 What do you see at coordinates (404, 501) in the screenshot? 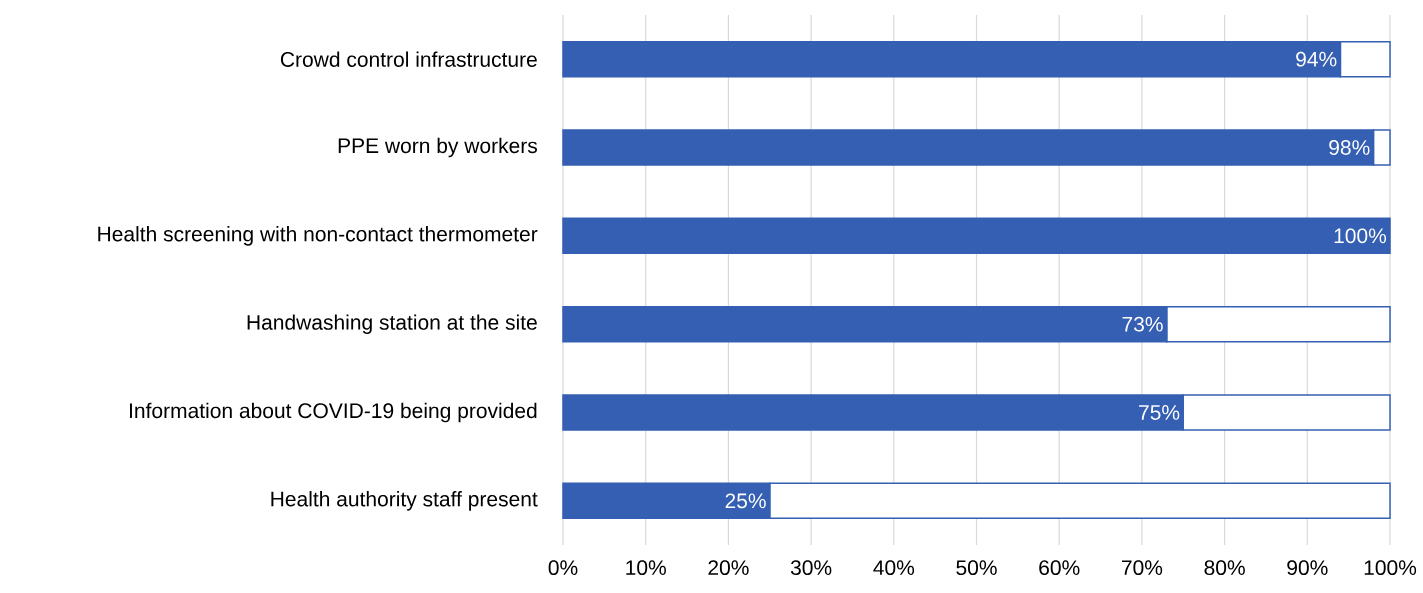
I see `y-tick-label: Health authority staff present` at bounding box center [404, 501].